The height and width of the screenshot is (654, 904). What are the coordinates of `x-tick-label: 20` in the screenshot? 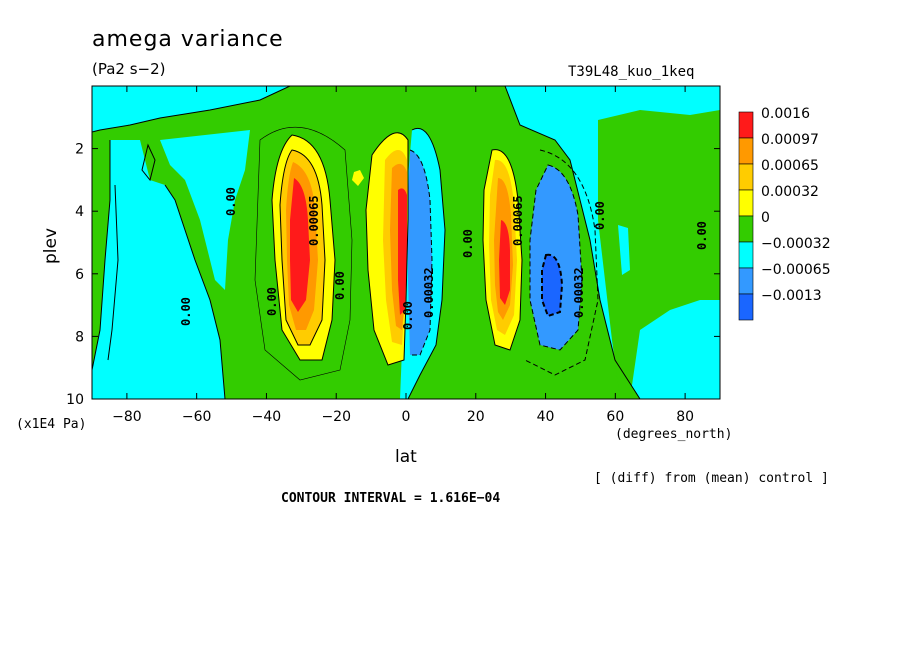 It's located at (476, 417).